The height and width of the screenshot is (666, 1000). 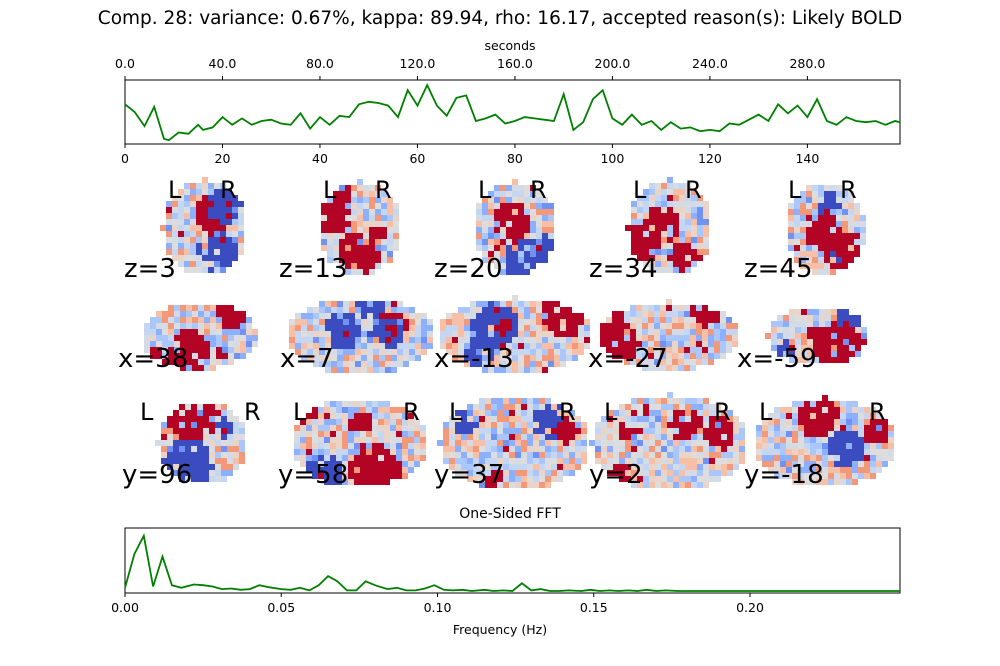 I want to click on fft-tick-label: 0.20, so click(x=750, y=607).